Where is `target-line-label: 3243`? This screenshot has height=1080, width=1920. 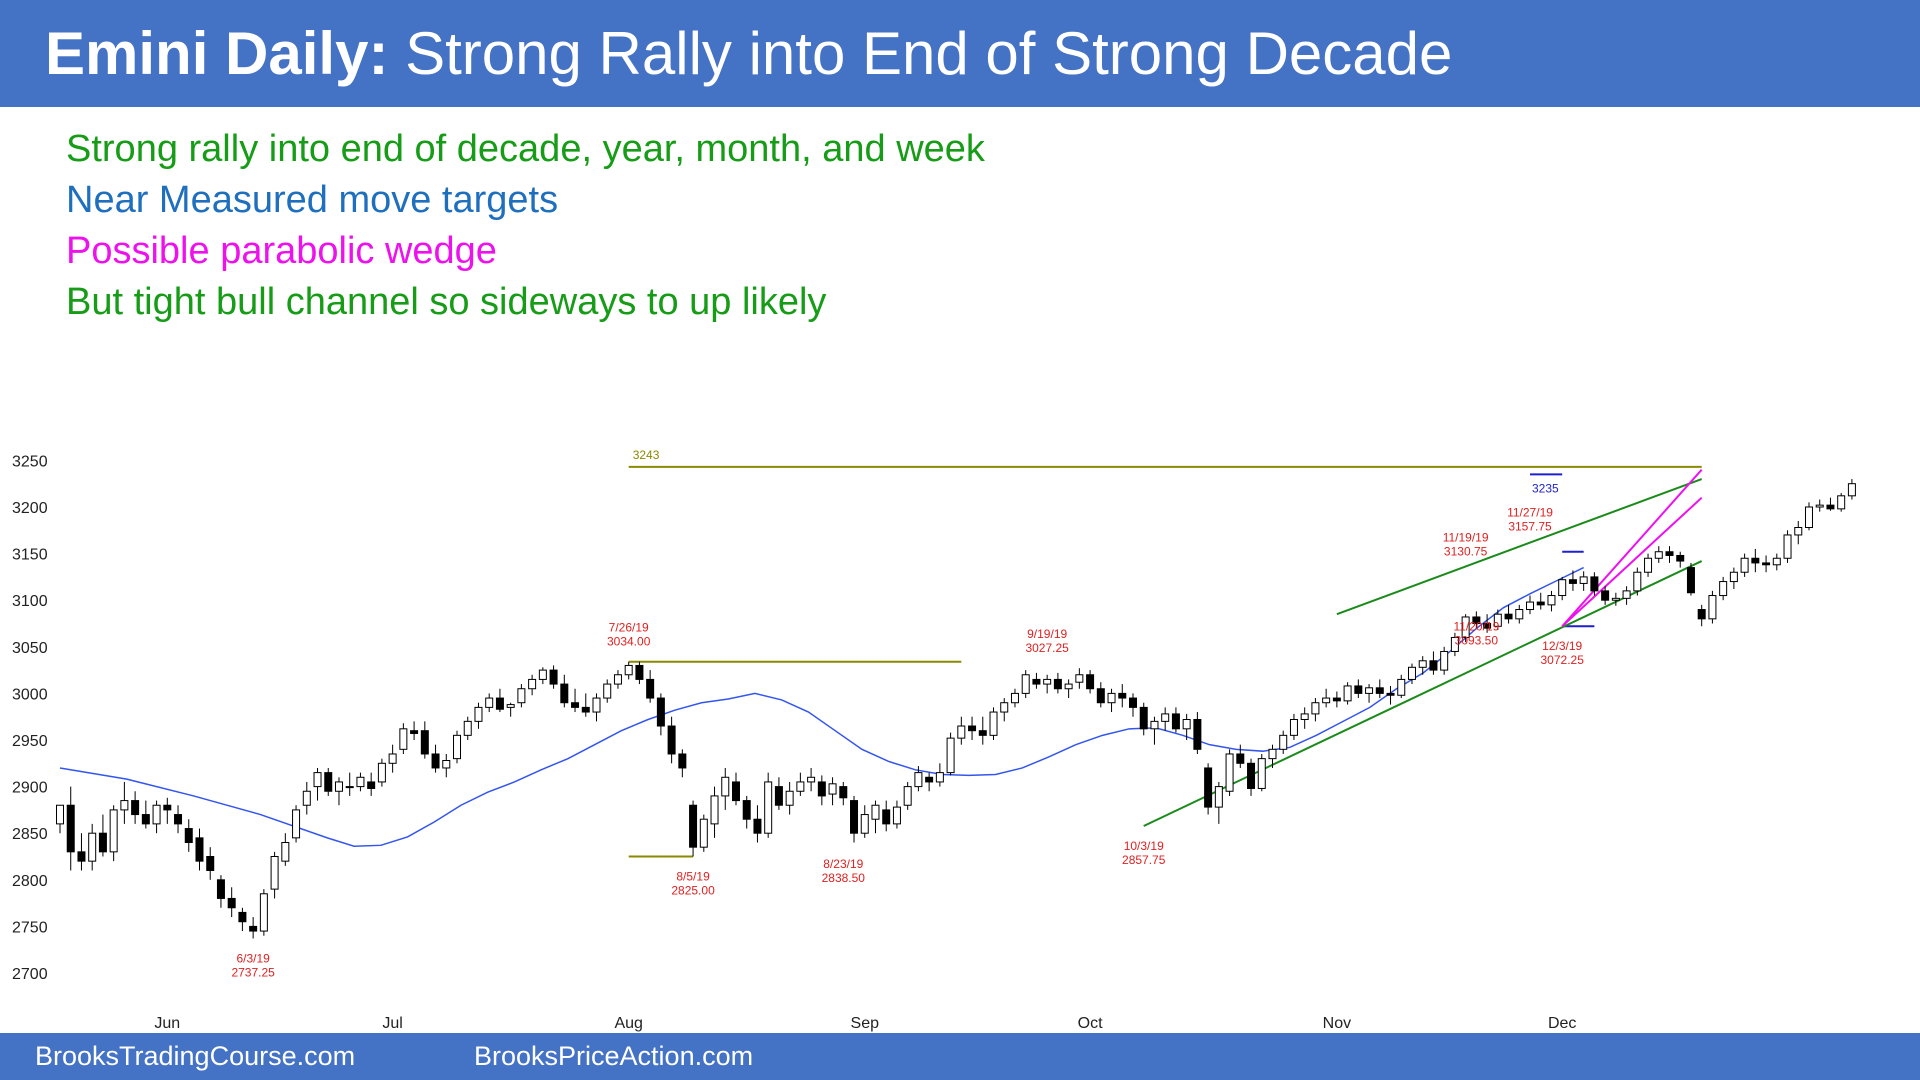
target-line-label: 3243 is located at coordinates (646, 455).